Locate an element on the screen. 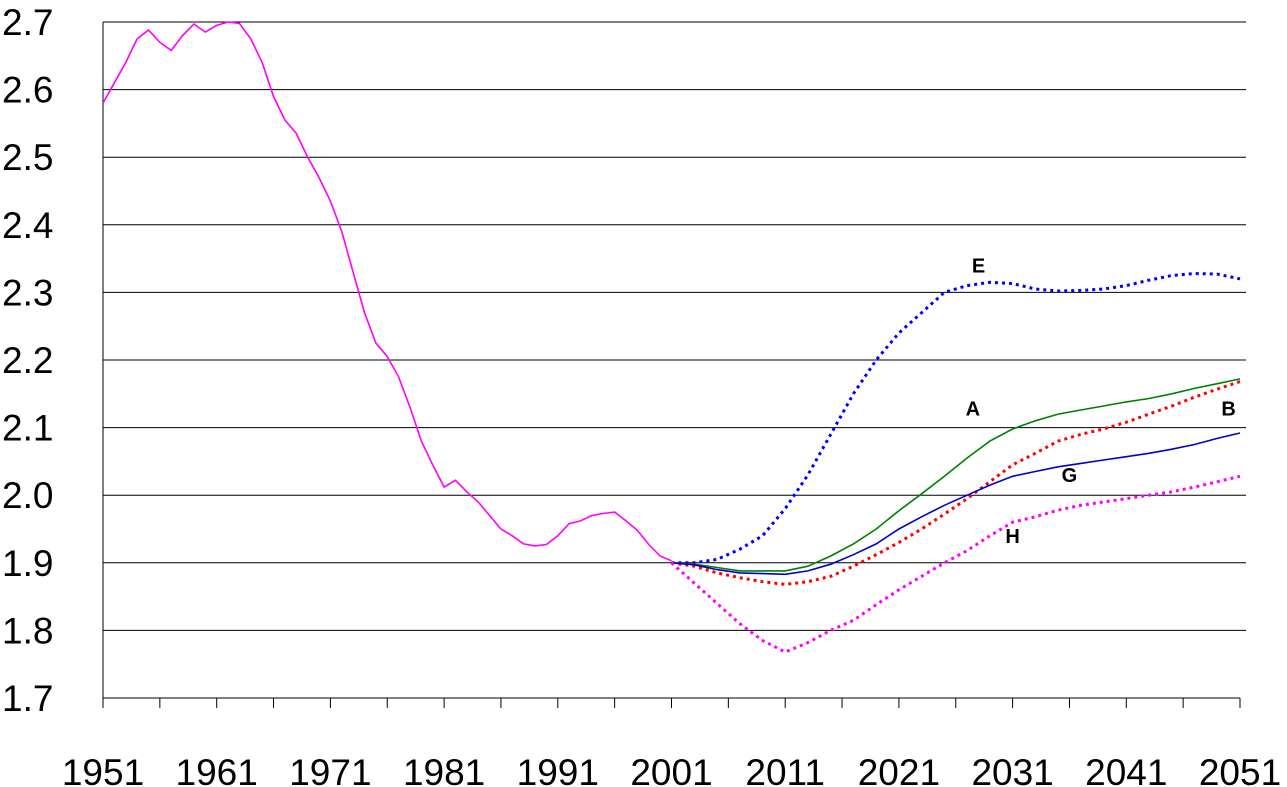  y-tick-label: 1.7 is located at coordinates (27, 698).